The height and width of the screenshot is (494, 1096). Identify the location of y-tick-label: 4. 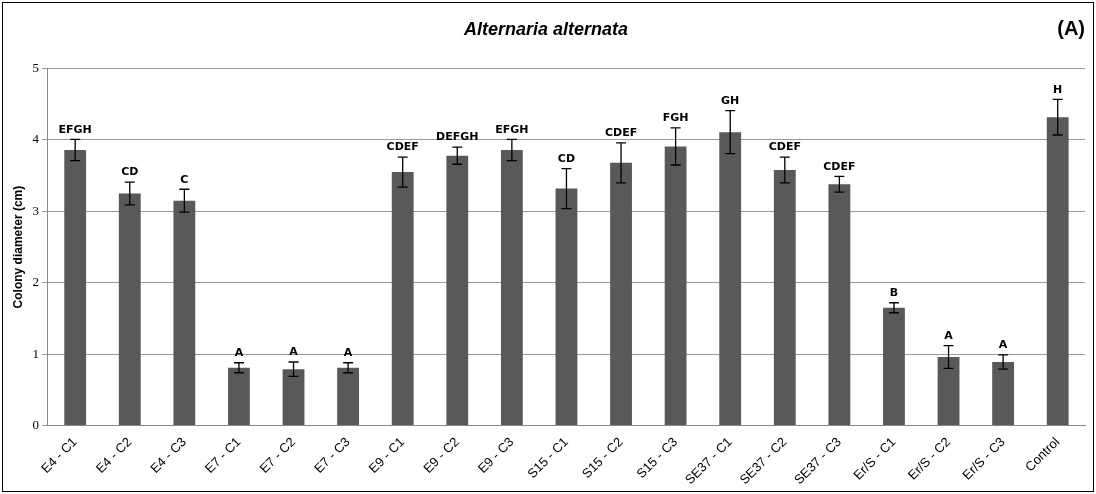
(36, 139).